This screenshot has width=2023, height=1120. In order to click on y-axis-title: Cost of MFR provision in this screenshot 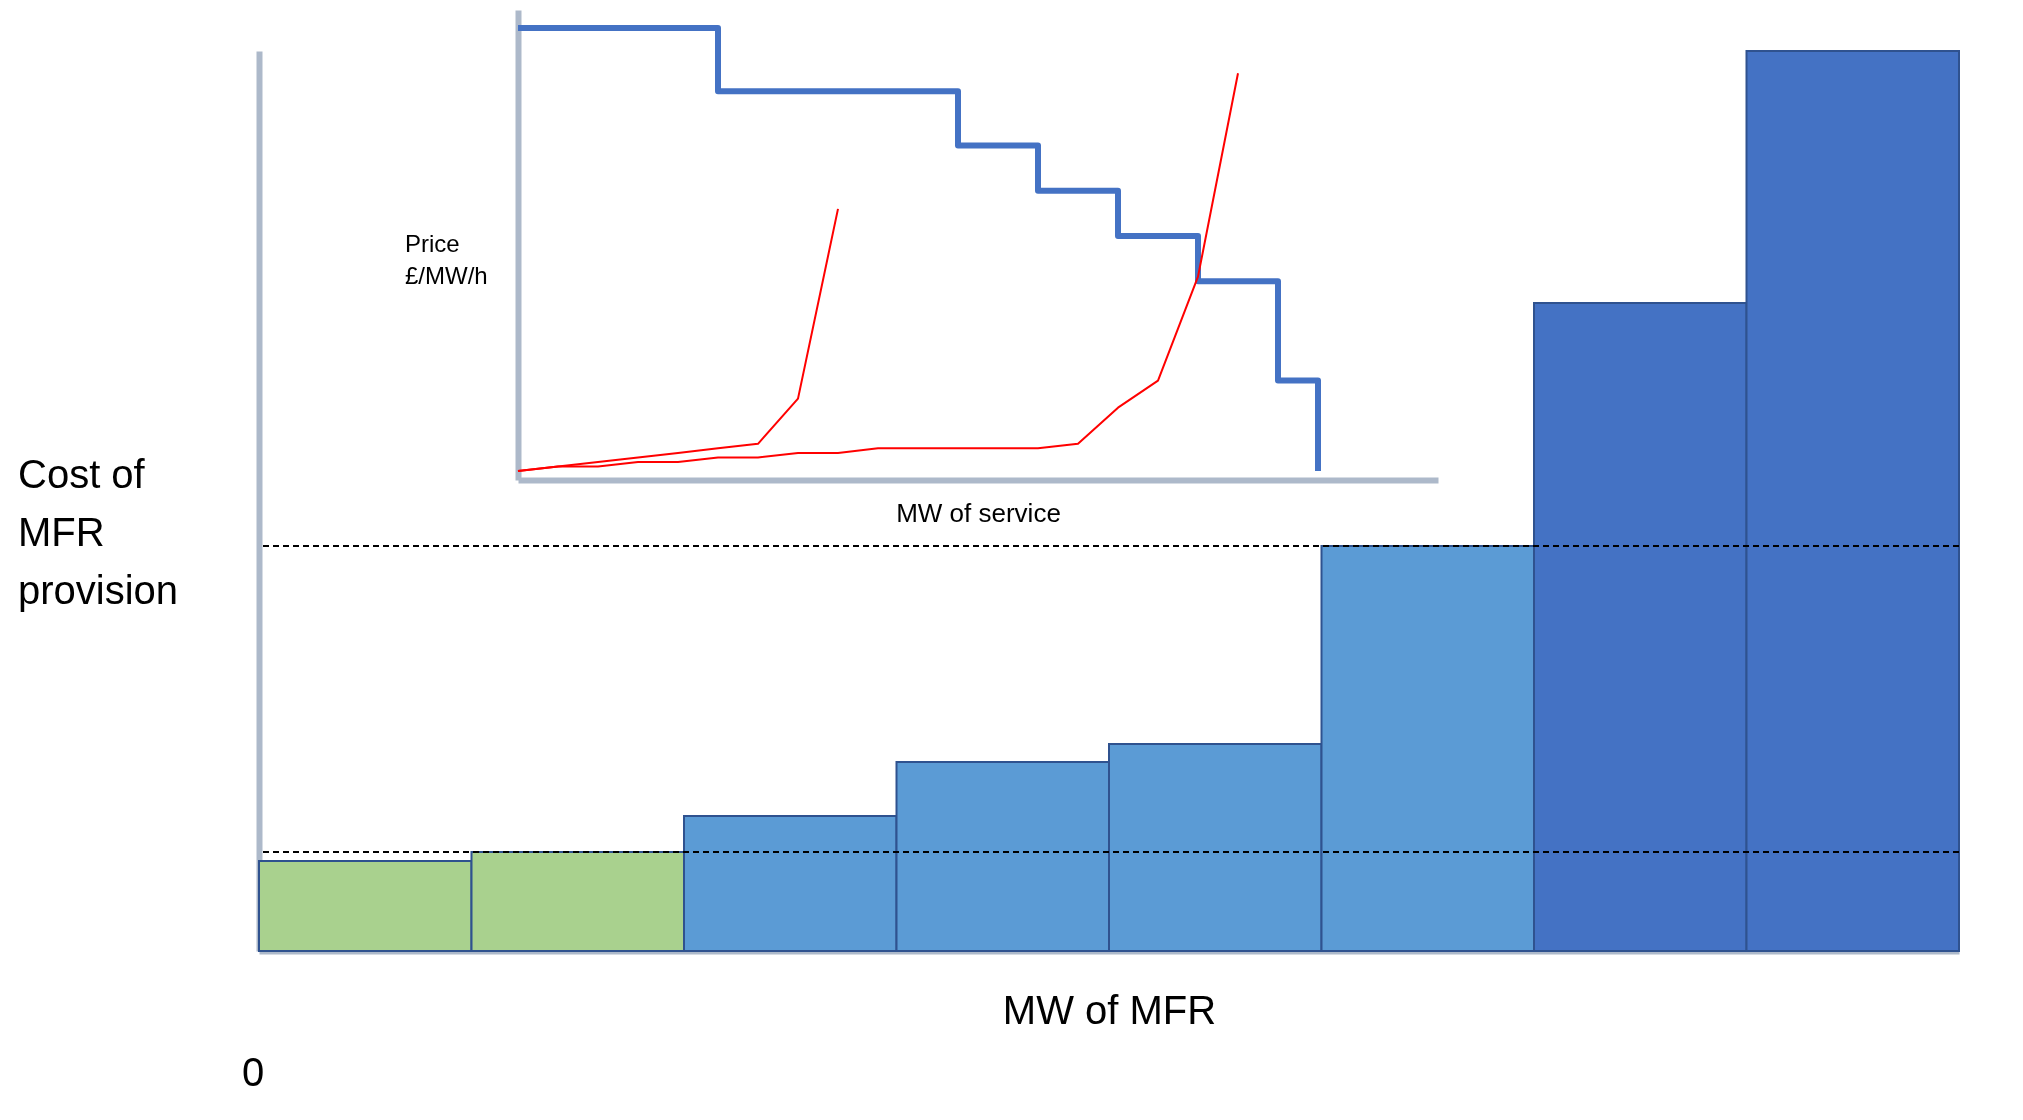, I will do `click(99, 532)`.